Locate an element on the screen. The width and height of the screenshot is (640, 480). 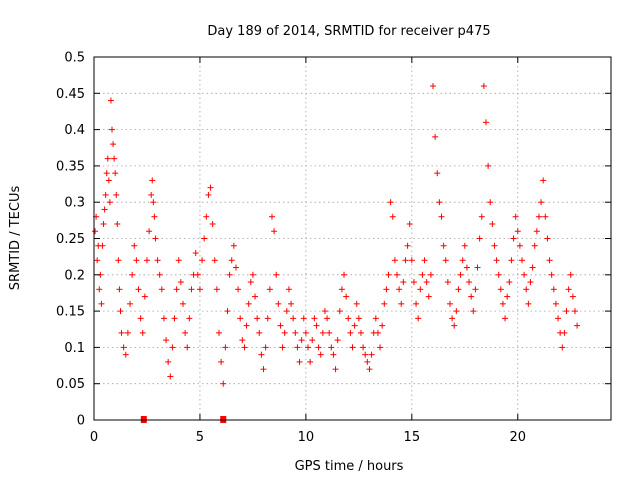
x-tick-label: 5 is located at coordinates (200, 437).